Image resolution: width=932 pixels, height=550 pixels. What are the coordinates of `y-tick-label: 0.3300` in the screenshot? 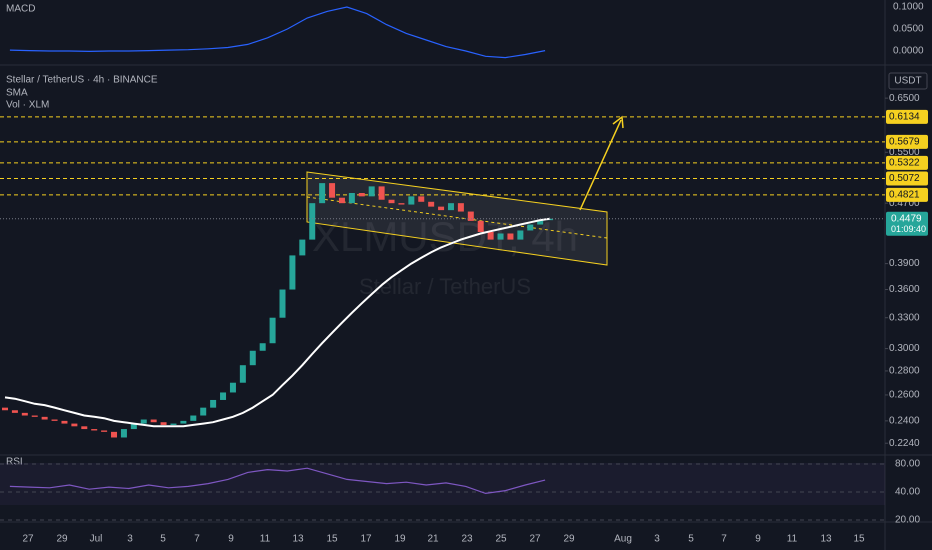 It's located at (904, 317).